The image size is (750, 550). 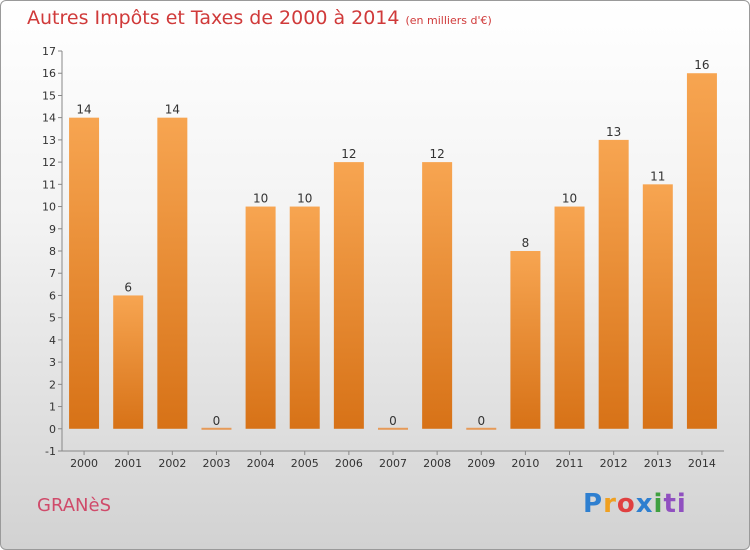 I want to click on x-tick-label: 2008, so click(x=437, y=463).